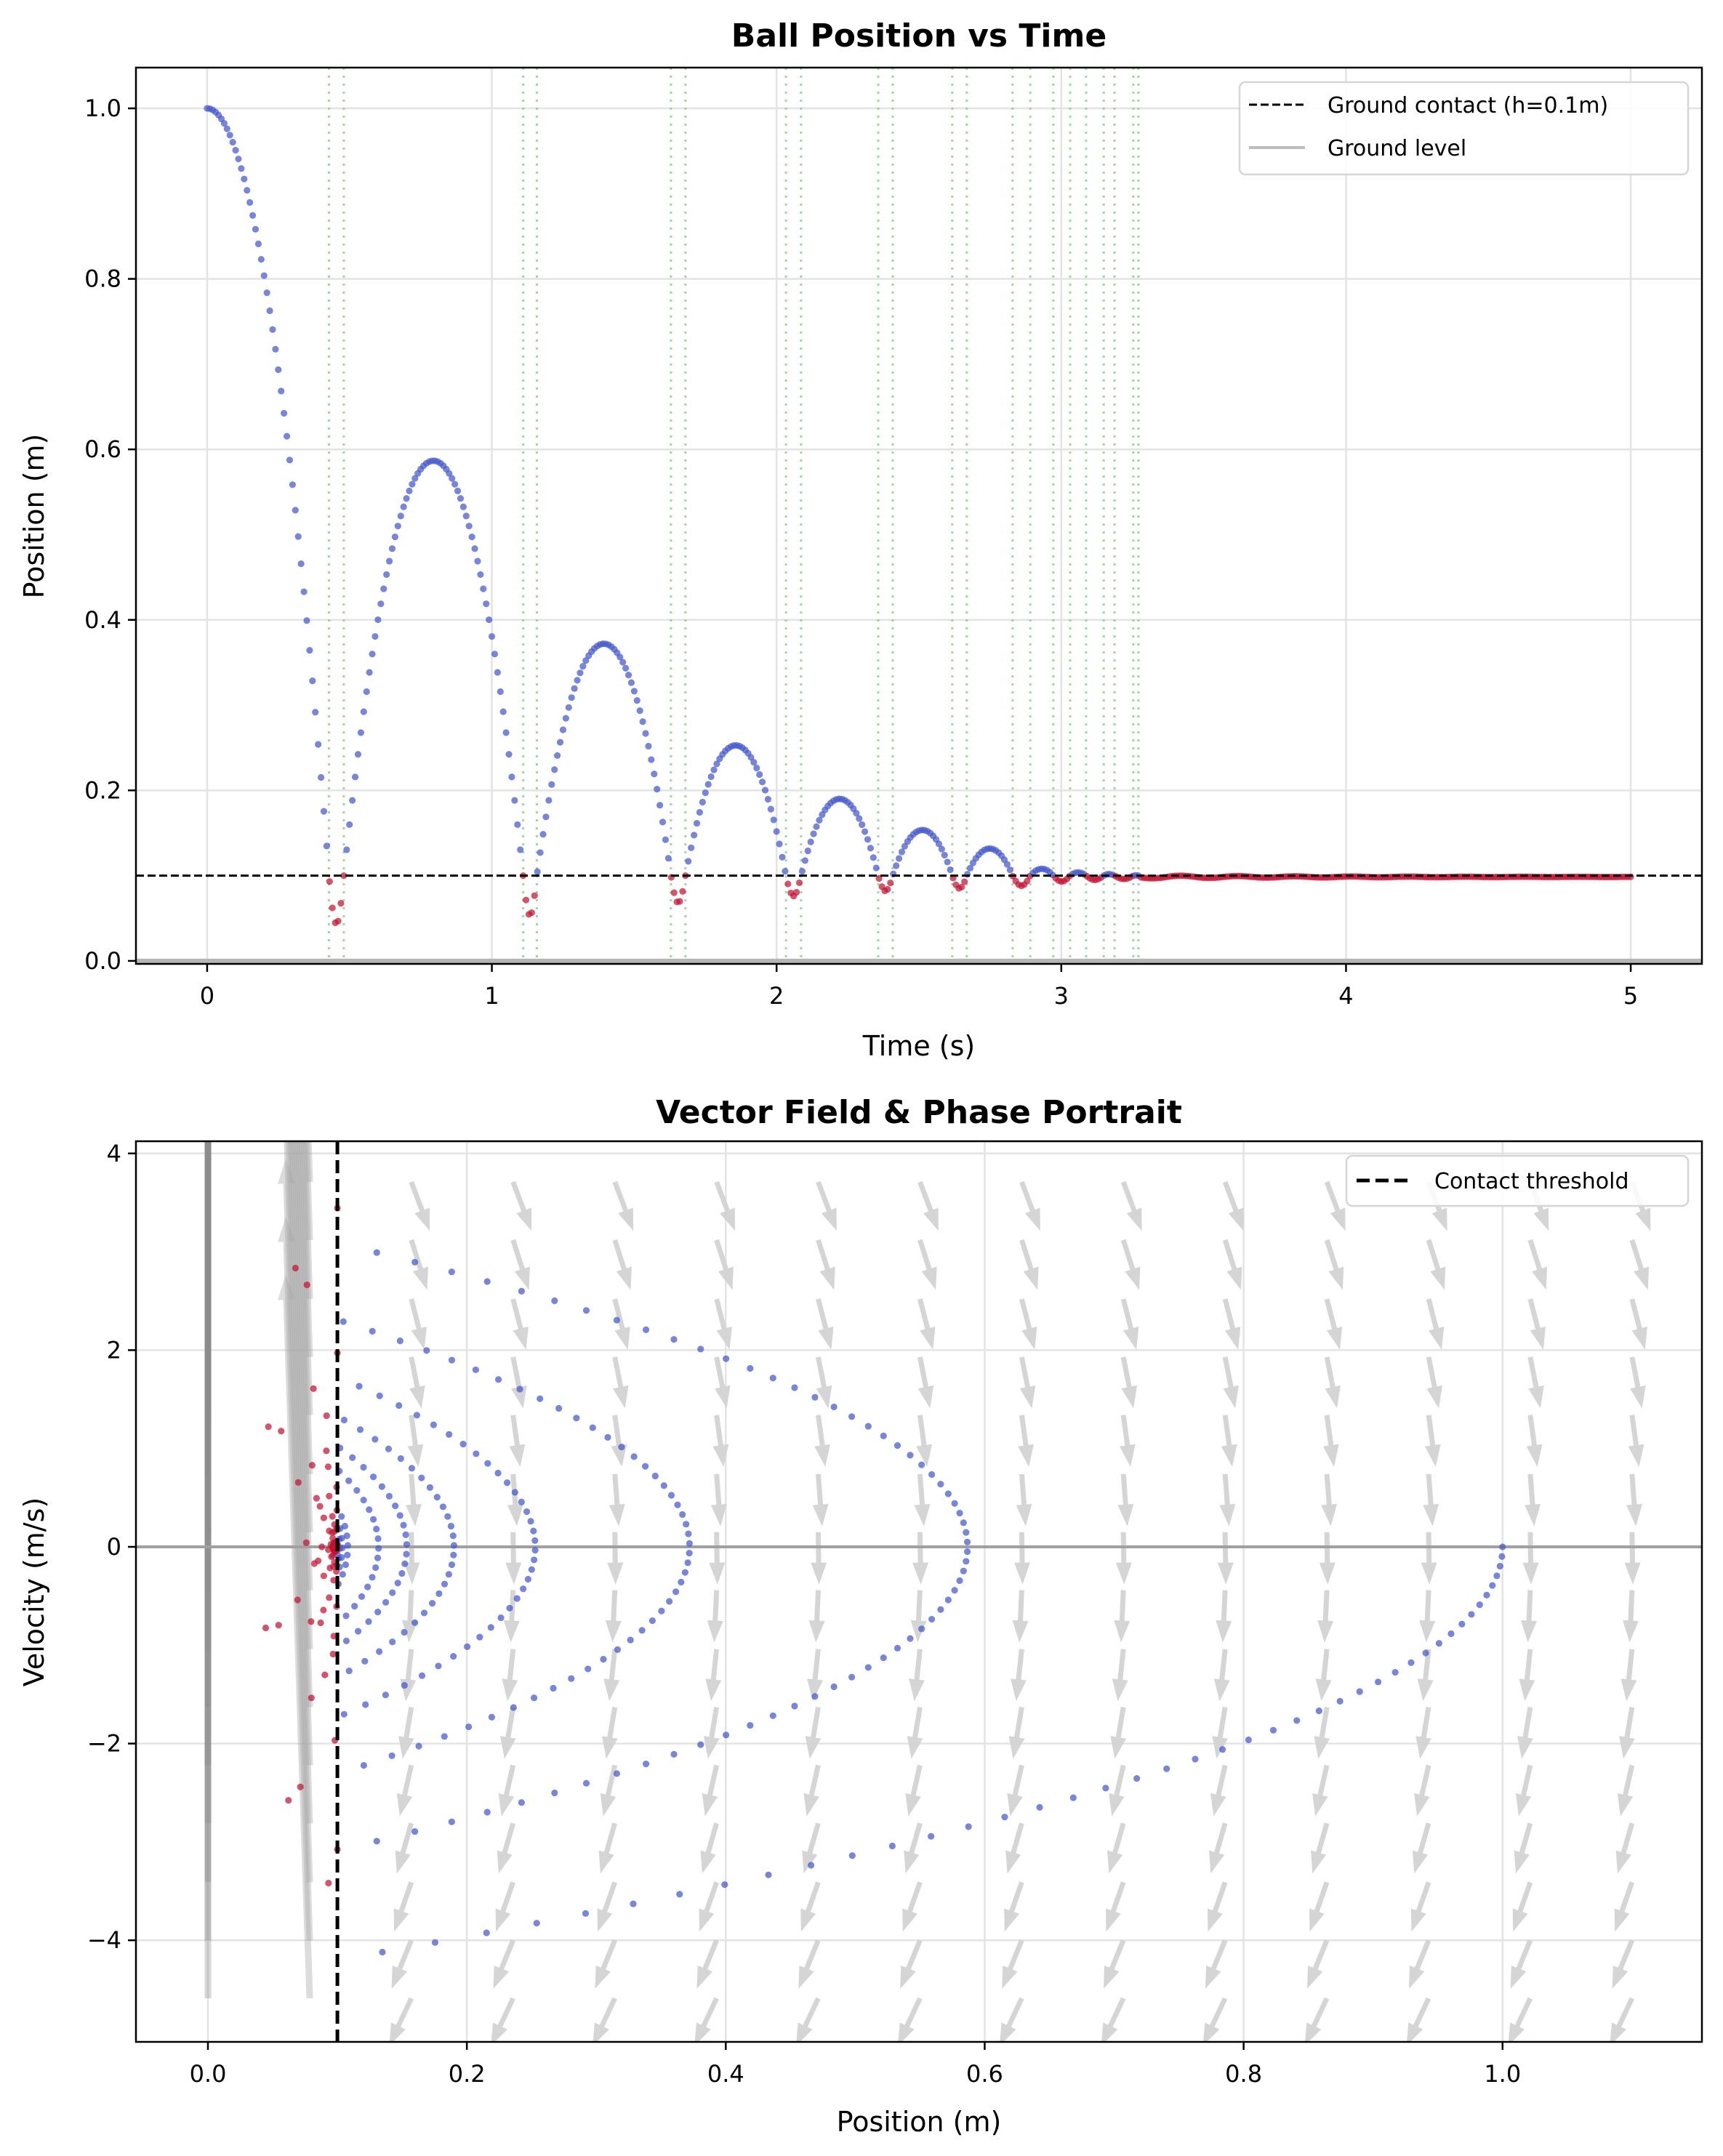 This screenshot has height=2156, width=1723. Describe the element at coordinates (985, 2074) in the screenshot. I see `x-tick-label: 0.6` at that location.